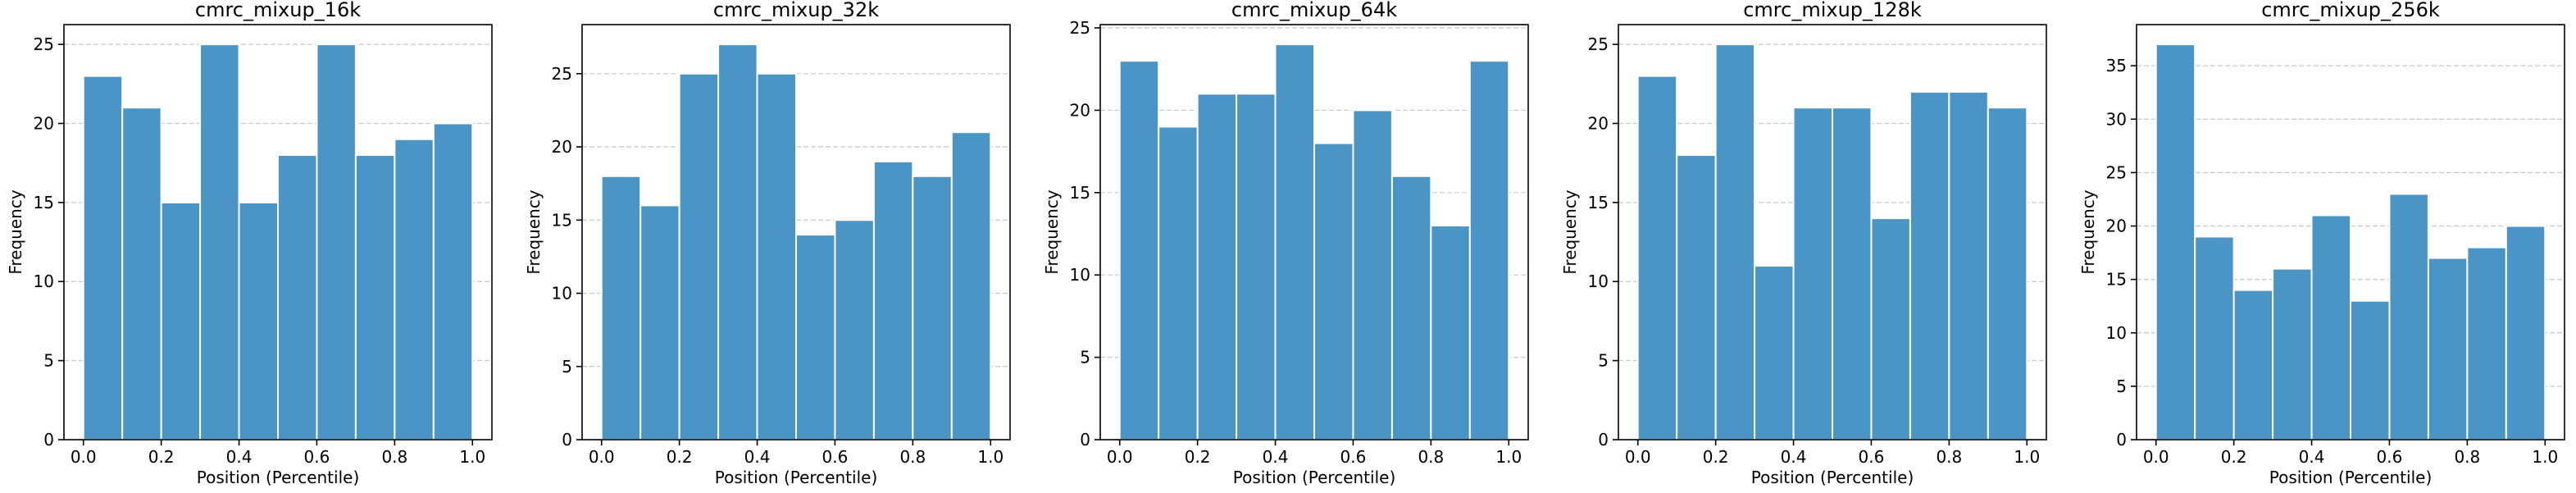 This screenshot has width=2576, height=493. I want to click on y-tick-label: 35, so click(2116, 65).